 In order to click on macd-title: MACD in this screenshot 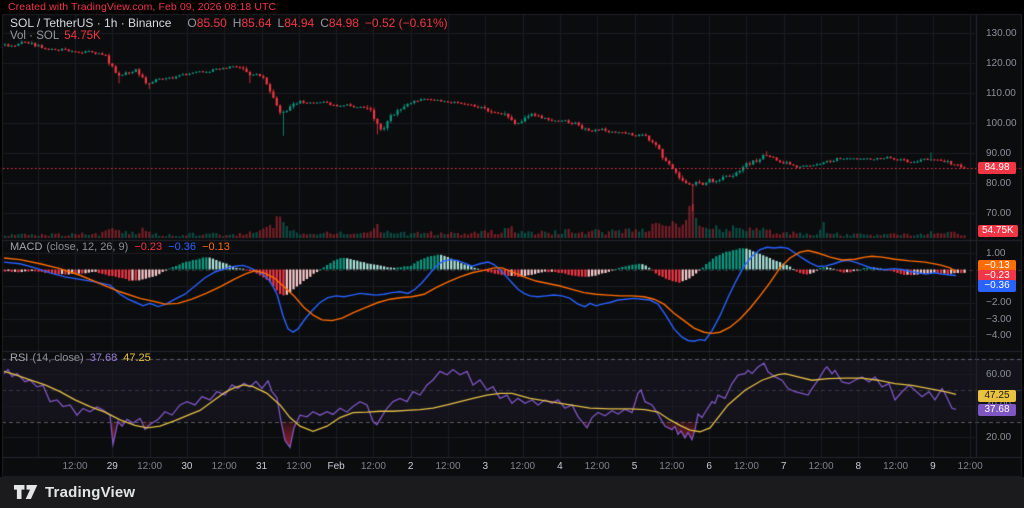, I will do `click(26, 247)`.